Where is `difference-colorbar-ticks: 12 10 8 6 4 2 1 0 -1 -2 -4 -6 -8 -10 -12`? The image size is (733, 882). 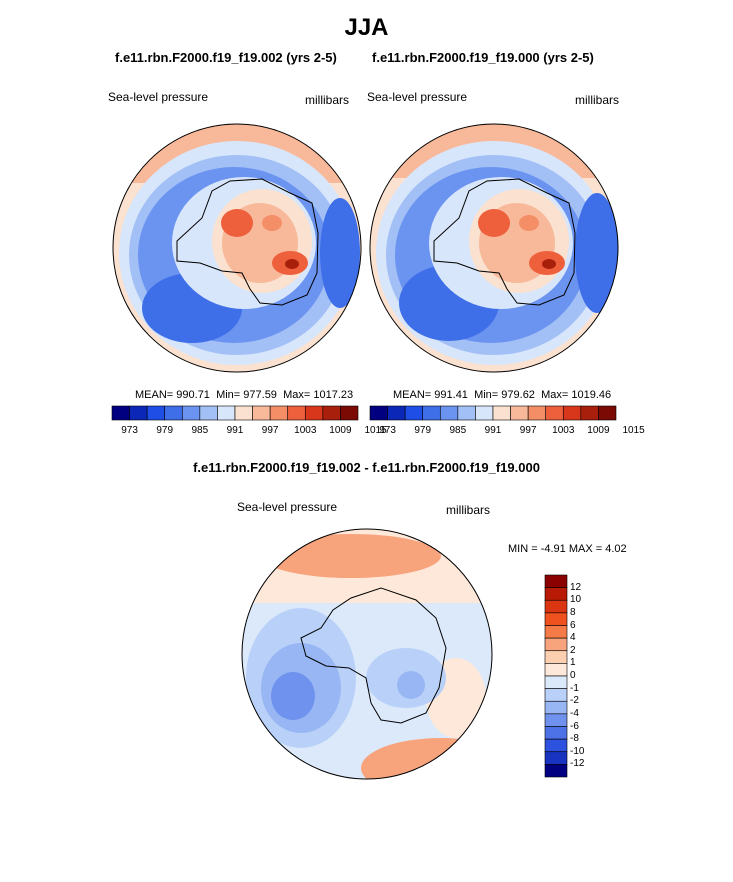
difference-colorbar-ticks: 12 10 8 6 4 2 1 0 -1 -2 -4 -6 -8 -10 -12 is located at coordinates (590, 676).